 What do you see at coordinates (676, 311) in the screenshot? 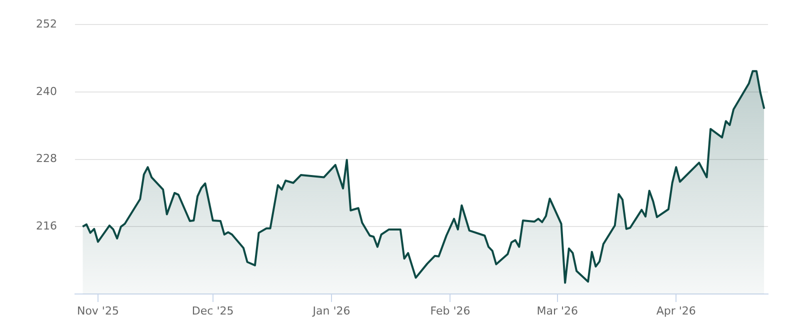
I see `x-tick-label: Apr '26` at bounding box center [676, 311].